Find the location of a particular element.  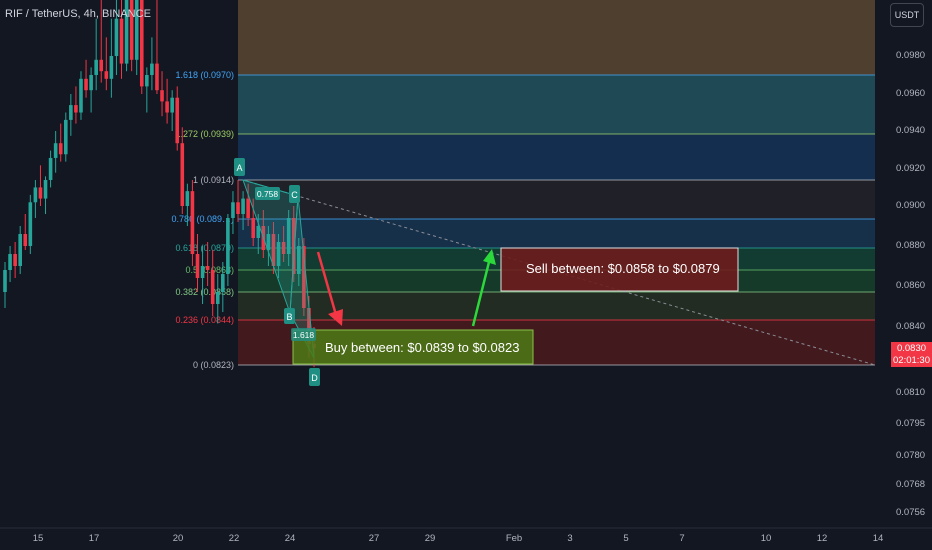

fib-label-0236: 0.236 (0.0844) is located at coordinates (204, 320).